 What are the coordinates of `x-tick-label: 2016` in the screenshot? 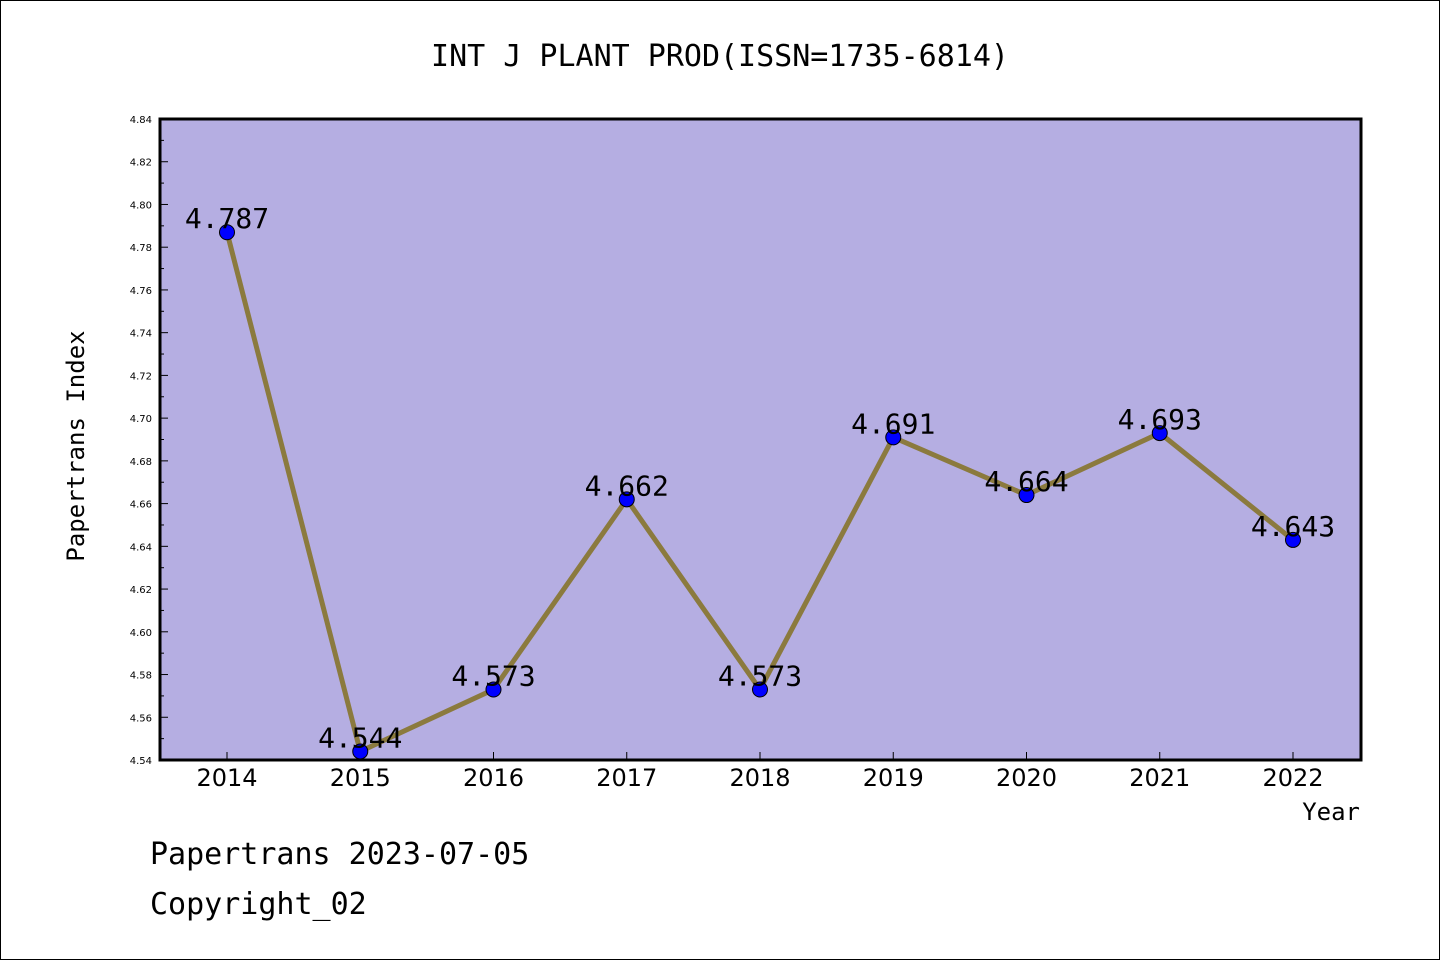 It's located at (493, 778).